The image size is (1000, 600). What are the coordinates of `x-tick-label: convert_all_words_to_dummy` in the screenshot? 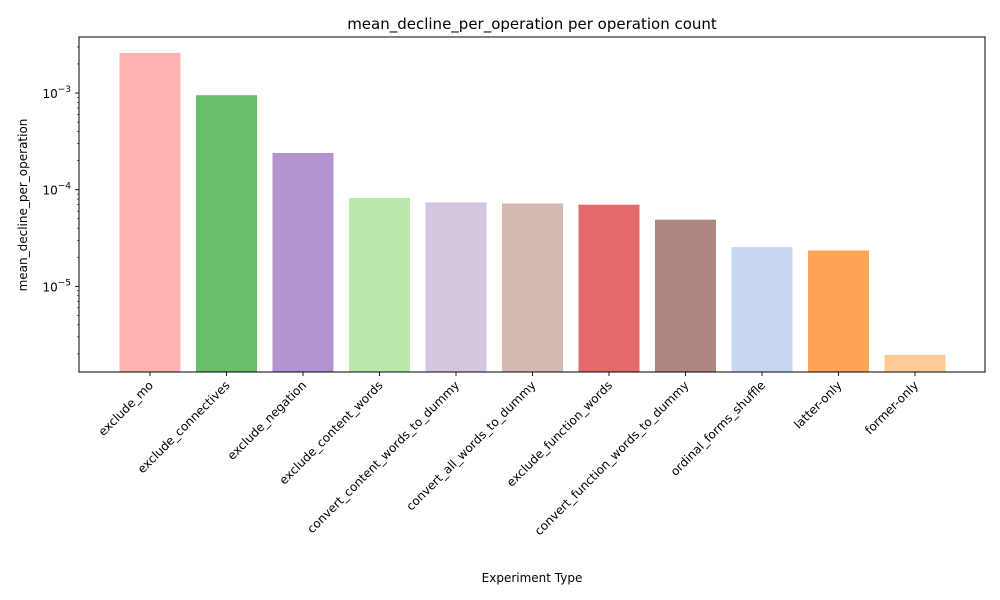 It's located at (470, 445).